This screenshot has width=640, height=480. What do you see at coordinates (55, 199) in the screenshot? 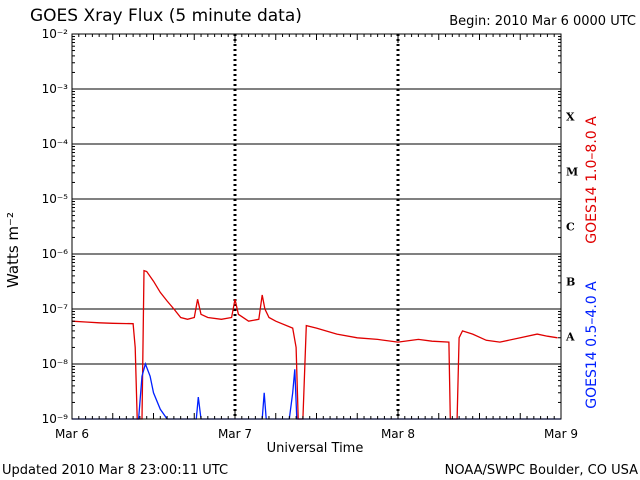
I see `y-tick-label: 10⁻⁵` at bounding box center [55, 199].